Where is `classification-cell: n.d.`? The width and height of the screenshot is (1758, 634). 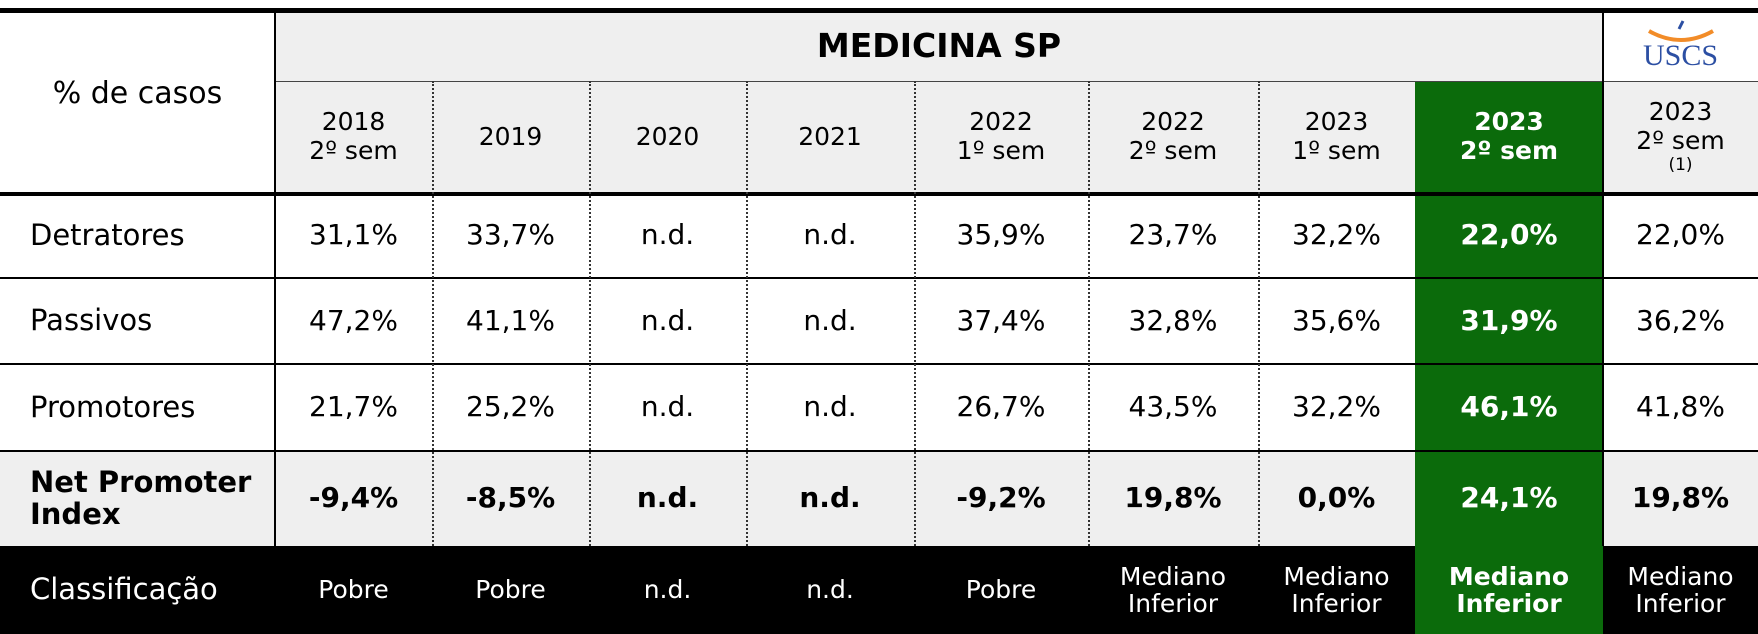
classification-cell: n.d. is located at coordinates (830, 590).